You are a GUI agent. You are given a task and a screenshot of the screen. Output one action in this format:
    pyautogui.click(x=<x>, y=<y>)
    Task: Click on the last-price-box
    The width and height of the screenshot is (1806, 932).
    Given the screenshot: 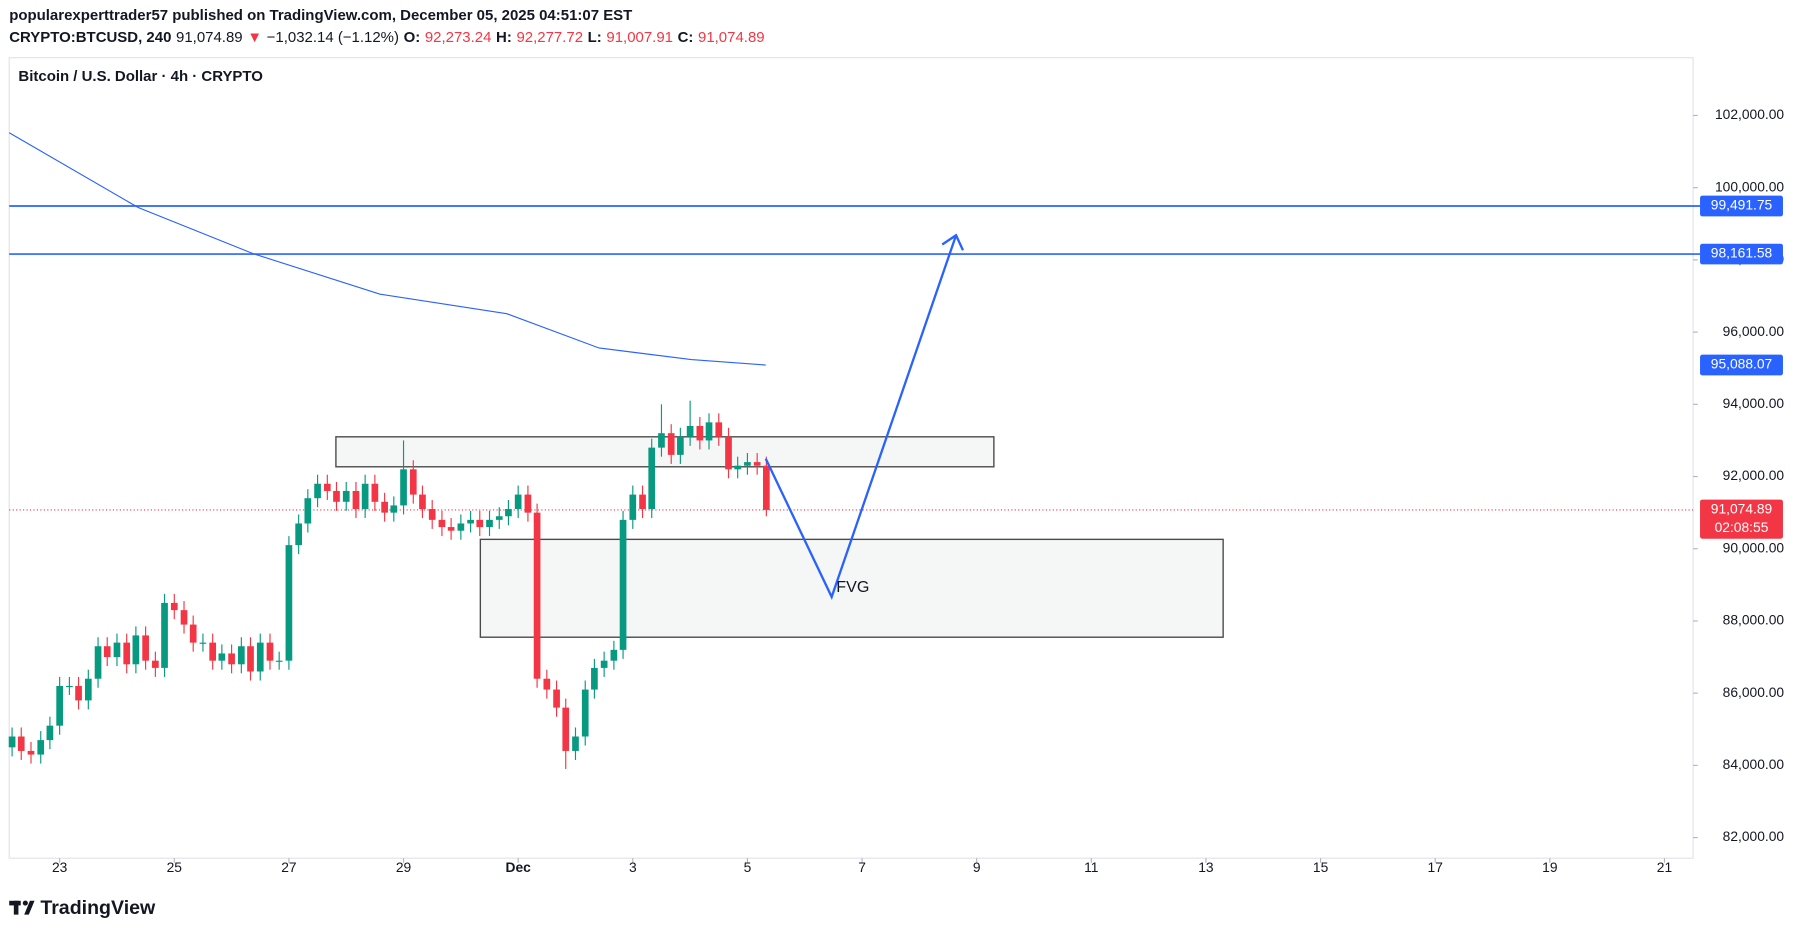 What is the action you would take?
    pyautogui.click(x=1741, y=519)
    